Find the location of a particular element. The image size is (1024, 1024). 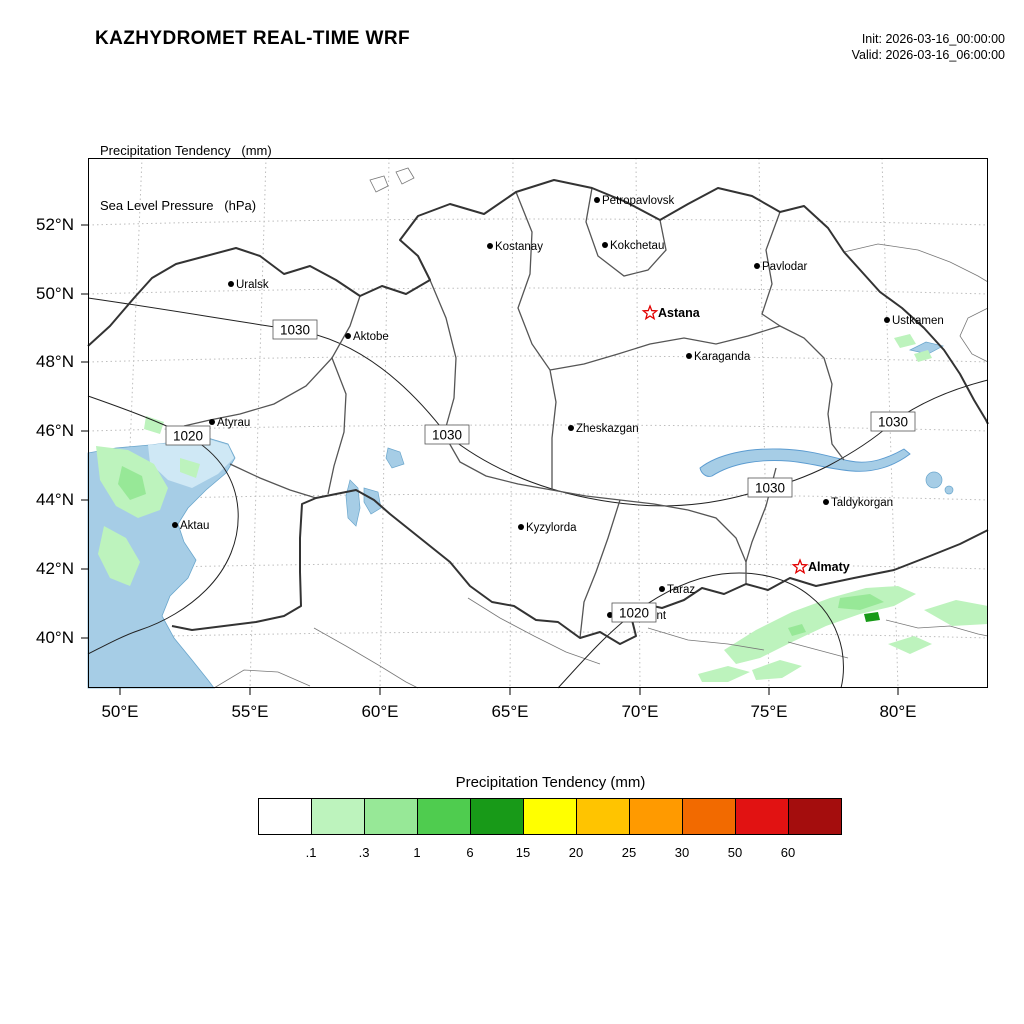

lon-label: 80°E is located at coordinates (898, 711).